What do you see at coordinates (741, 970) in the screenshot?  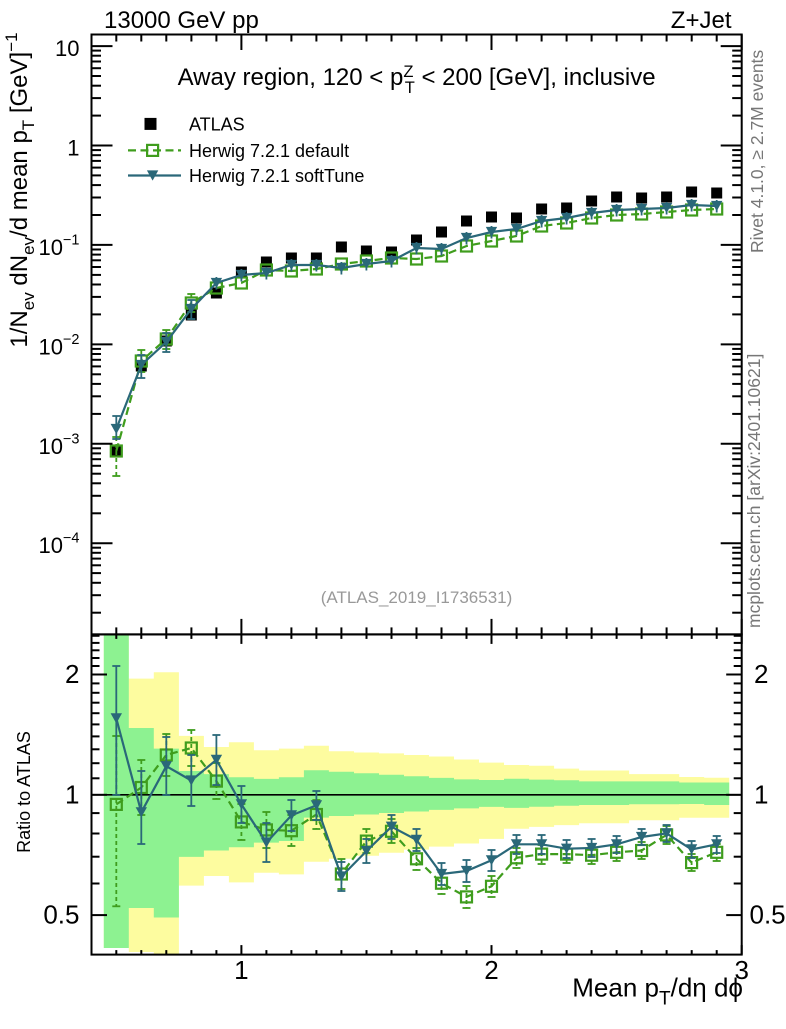 I see `svg-text: 3` at bounding box center [741, 970].